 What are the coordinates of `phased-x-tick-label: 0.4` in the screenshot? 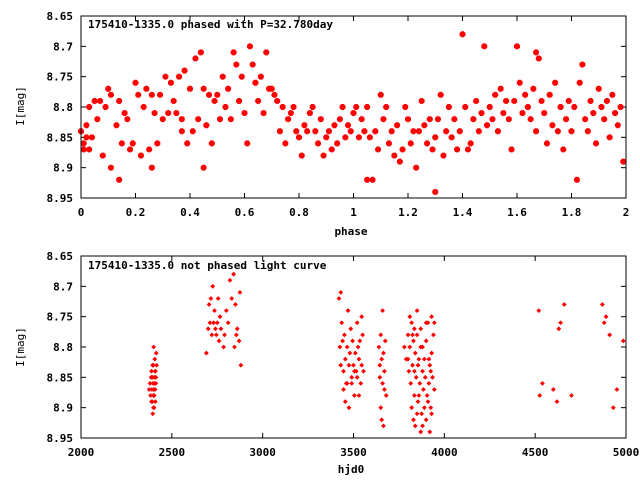 It's located at (190, 212).